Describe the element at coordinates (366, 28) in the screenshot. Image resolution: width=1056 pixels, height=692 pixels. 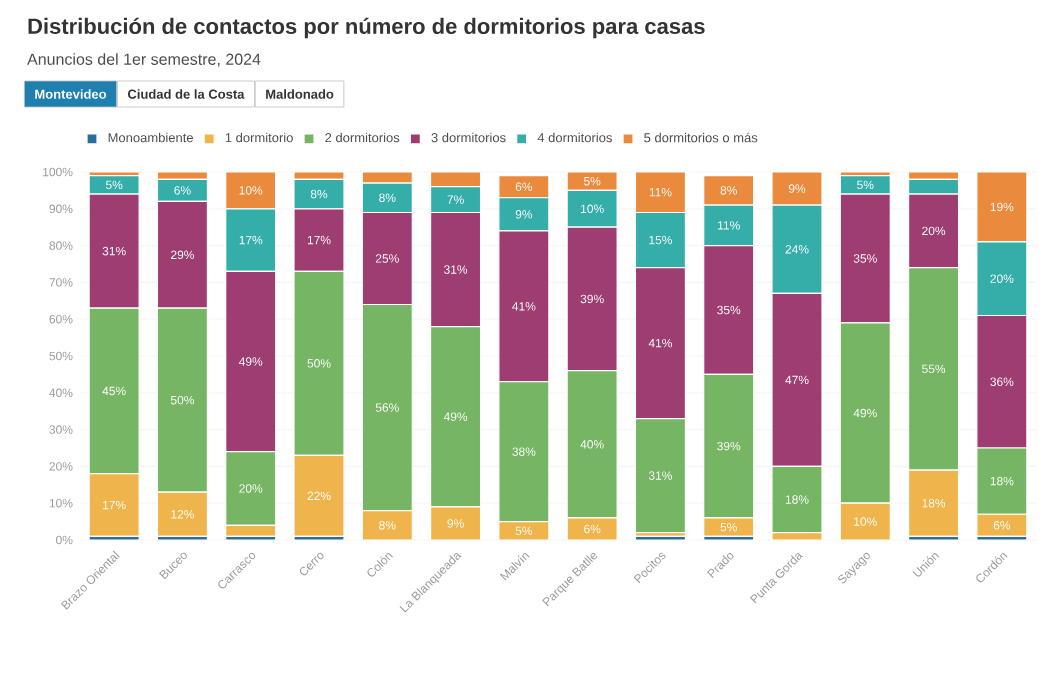
I see `chart-title: Distribución de contactos por número de dormitorios para casas` at that location.